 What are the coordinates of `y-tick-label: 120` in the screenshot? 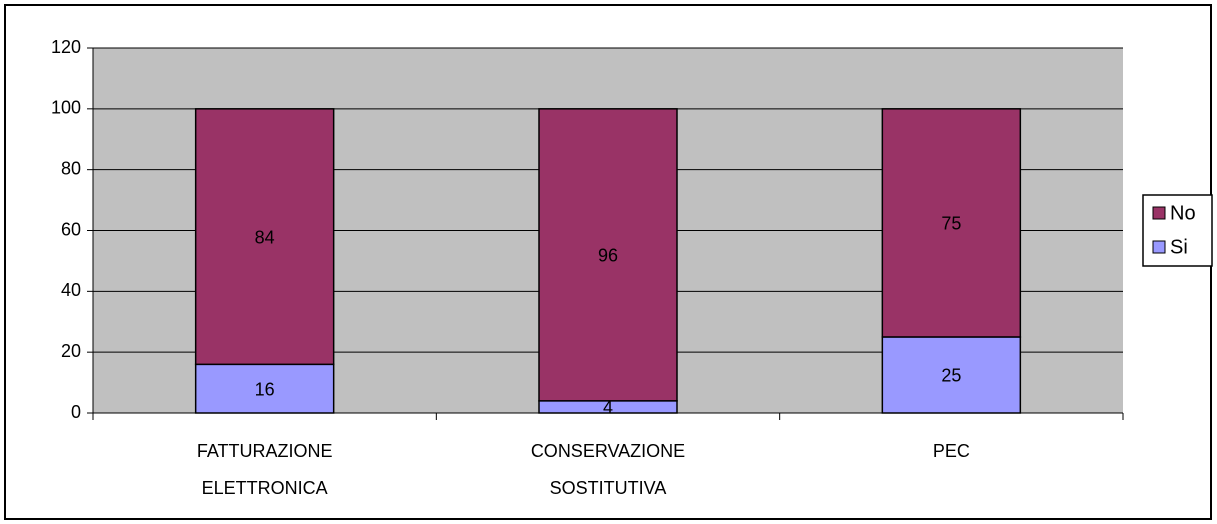 It's located at (66, 47).